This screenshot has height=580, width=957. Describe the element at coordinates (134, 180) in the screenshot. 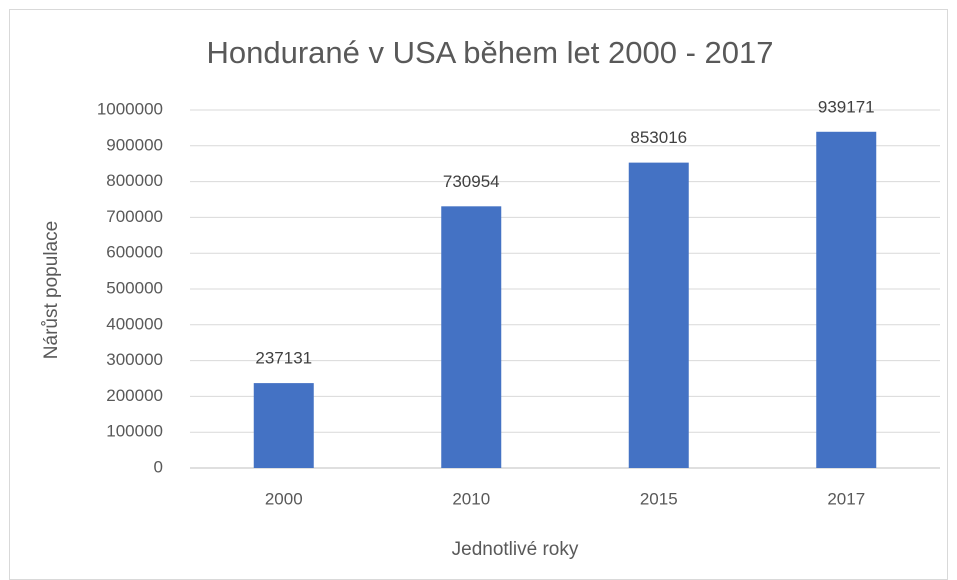

I see `y-tick-label: 800000` at that location.